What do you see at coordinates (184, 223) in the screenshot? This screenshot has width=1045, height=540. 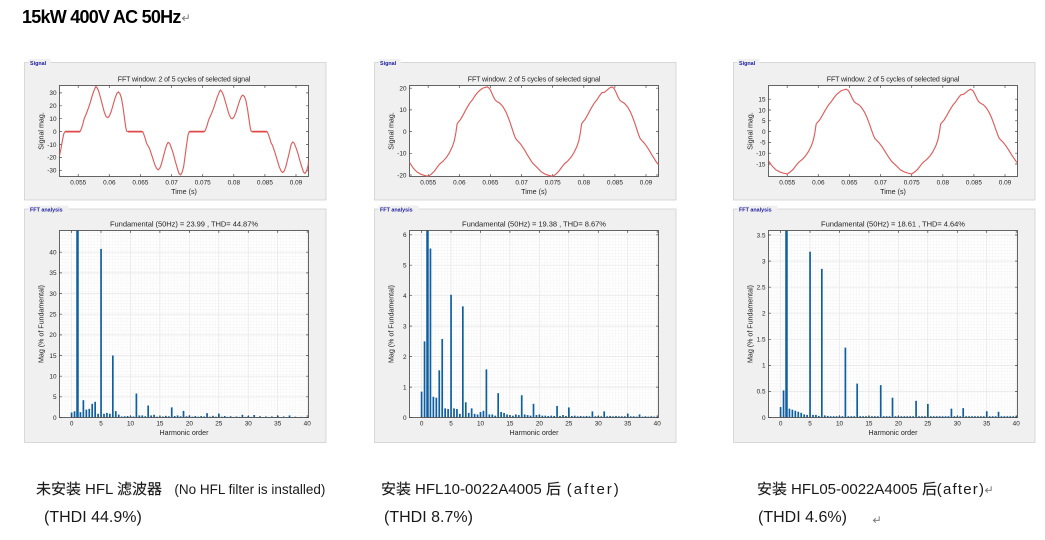 I see `svg-text:Fundamental (50Hz) = 23.99 , T: Fundamental (50Hz) = 23.99 , THD= 44.87%` at bounding box center [184, 223].